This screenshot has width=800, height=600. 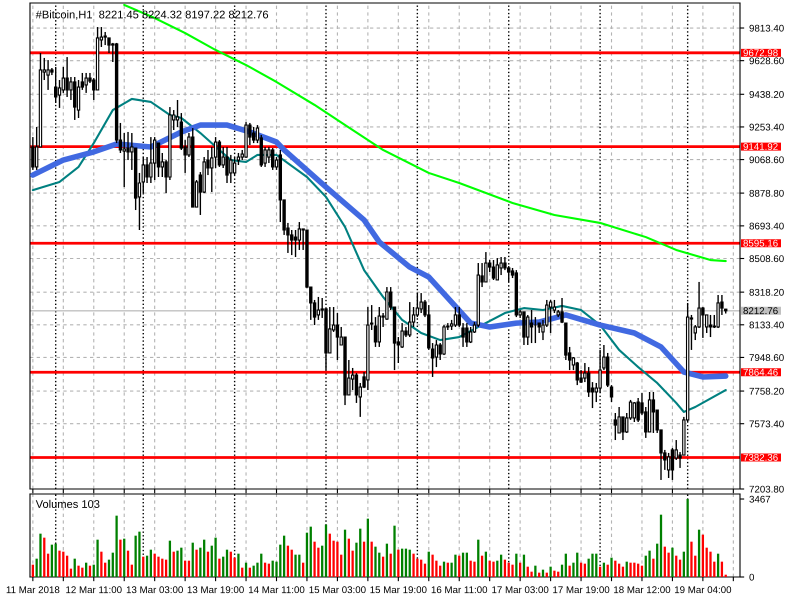 I want to click on ref-line-label: 7382.36, so click(x=761, y=457).